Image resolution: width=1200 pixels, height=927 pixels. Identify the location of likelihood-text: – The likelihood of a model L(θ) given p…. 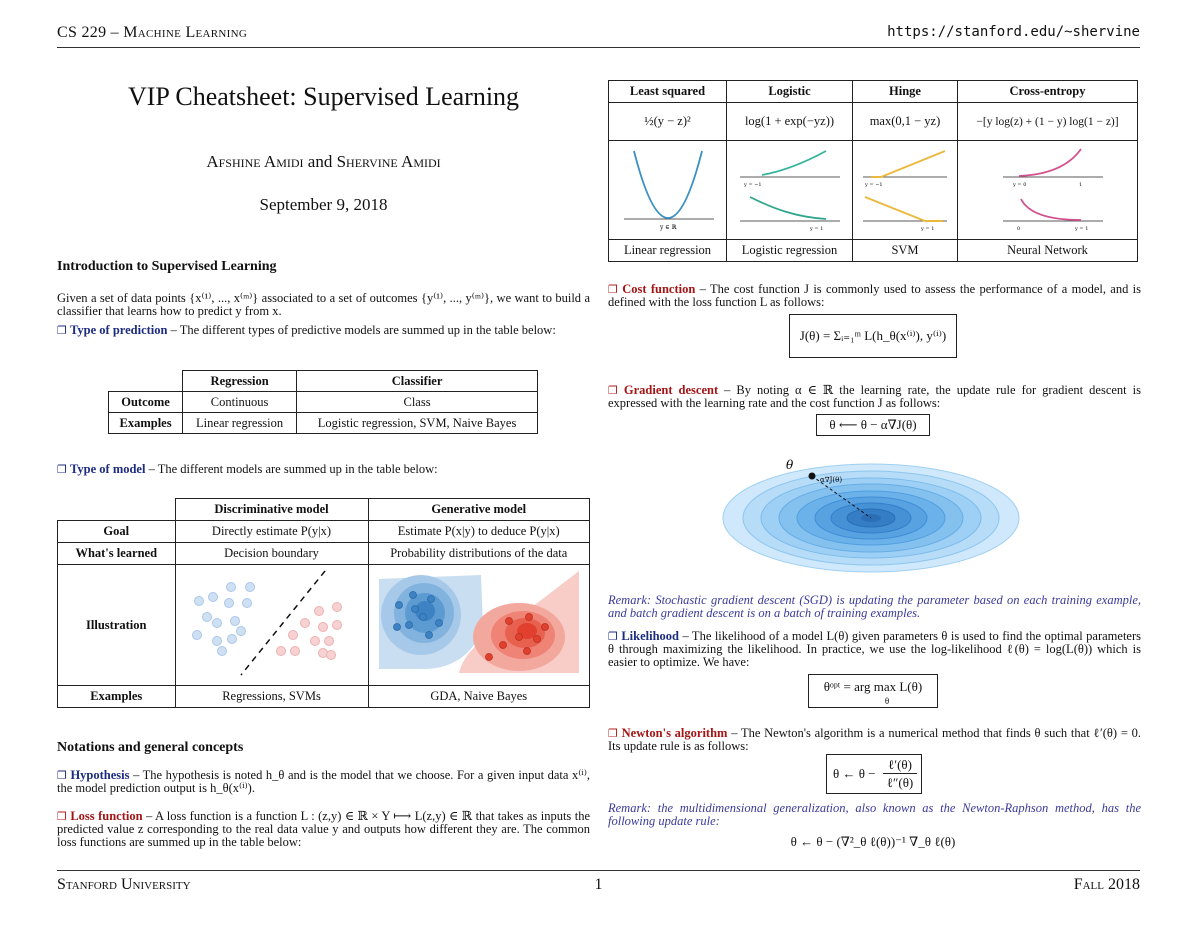
(874, 649).